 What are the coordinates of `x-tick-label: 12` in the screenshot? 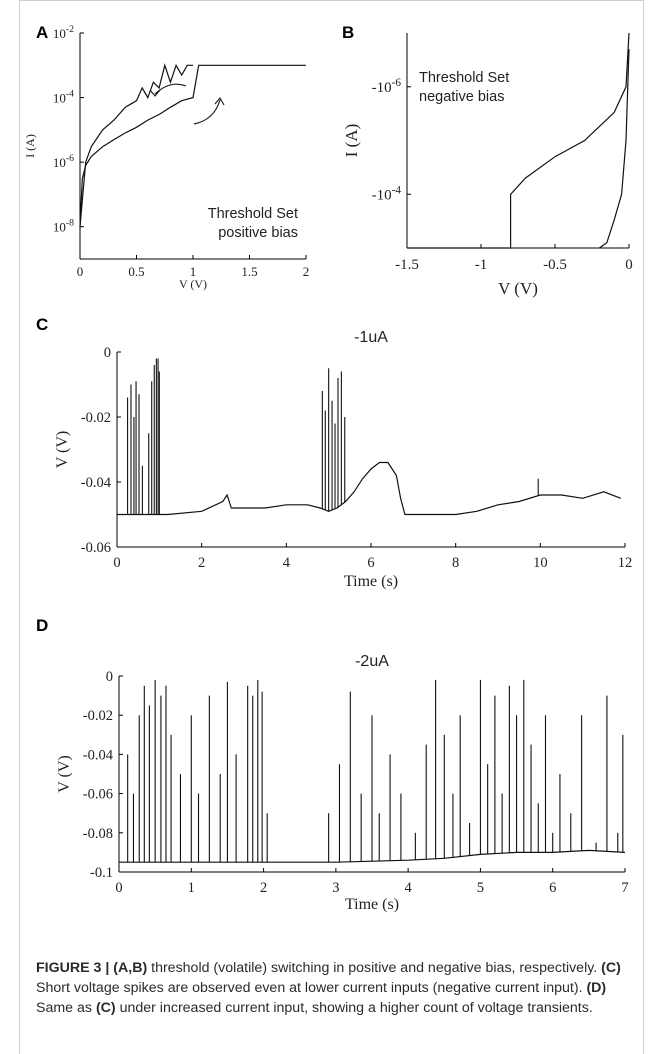 It's located at (625, 563).